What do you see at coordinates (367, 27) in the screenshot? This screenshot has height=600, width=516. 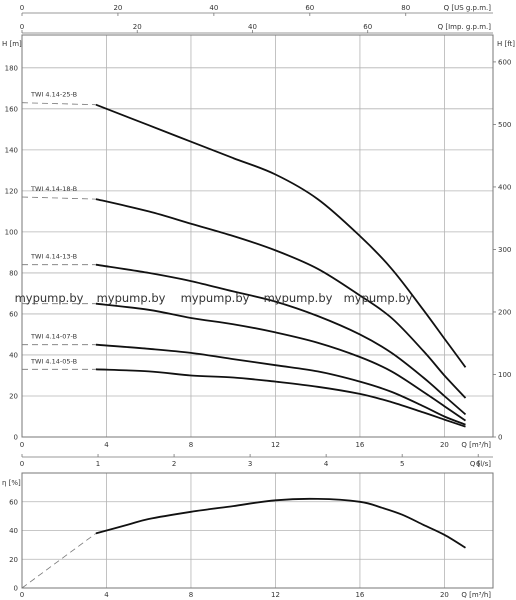 I see `top-axis-2-tick-label: 60` at bounding box center [367, 27].